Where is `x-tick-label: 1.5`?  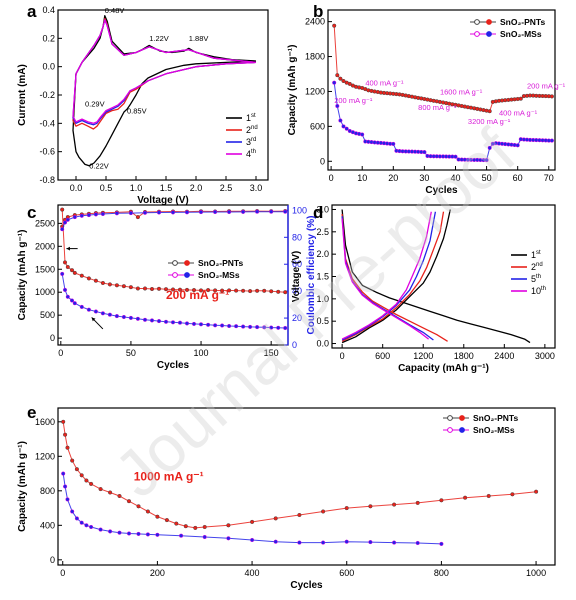 x-tick-label: 1.5 is located at coordinates (166, 188).